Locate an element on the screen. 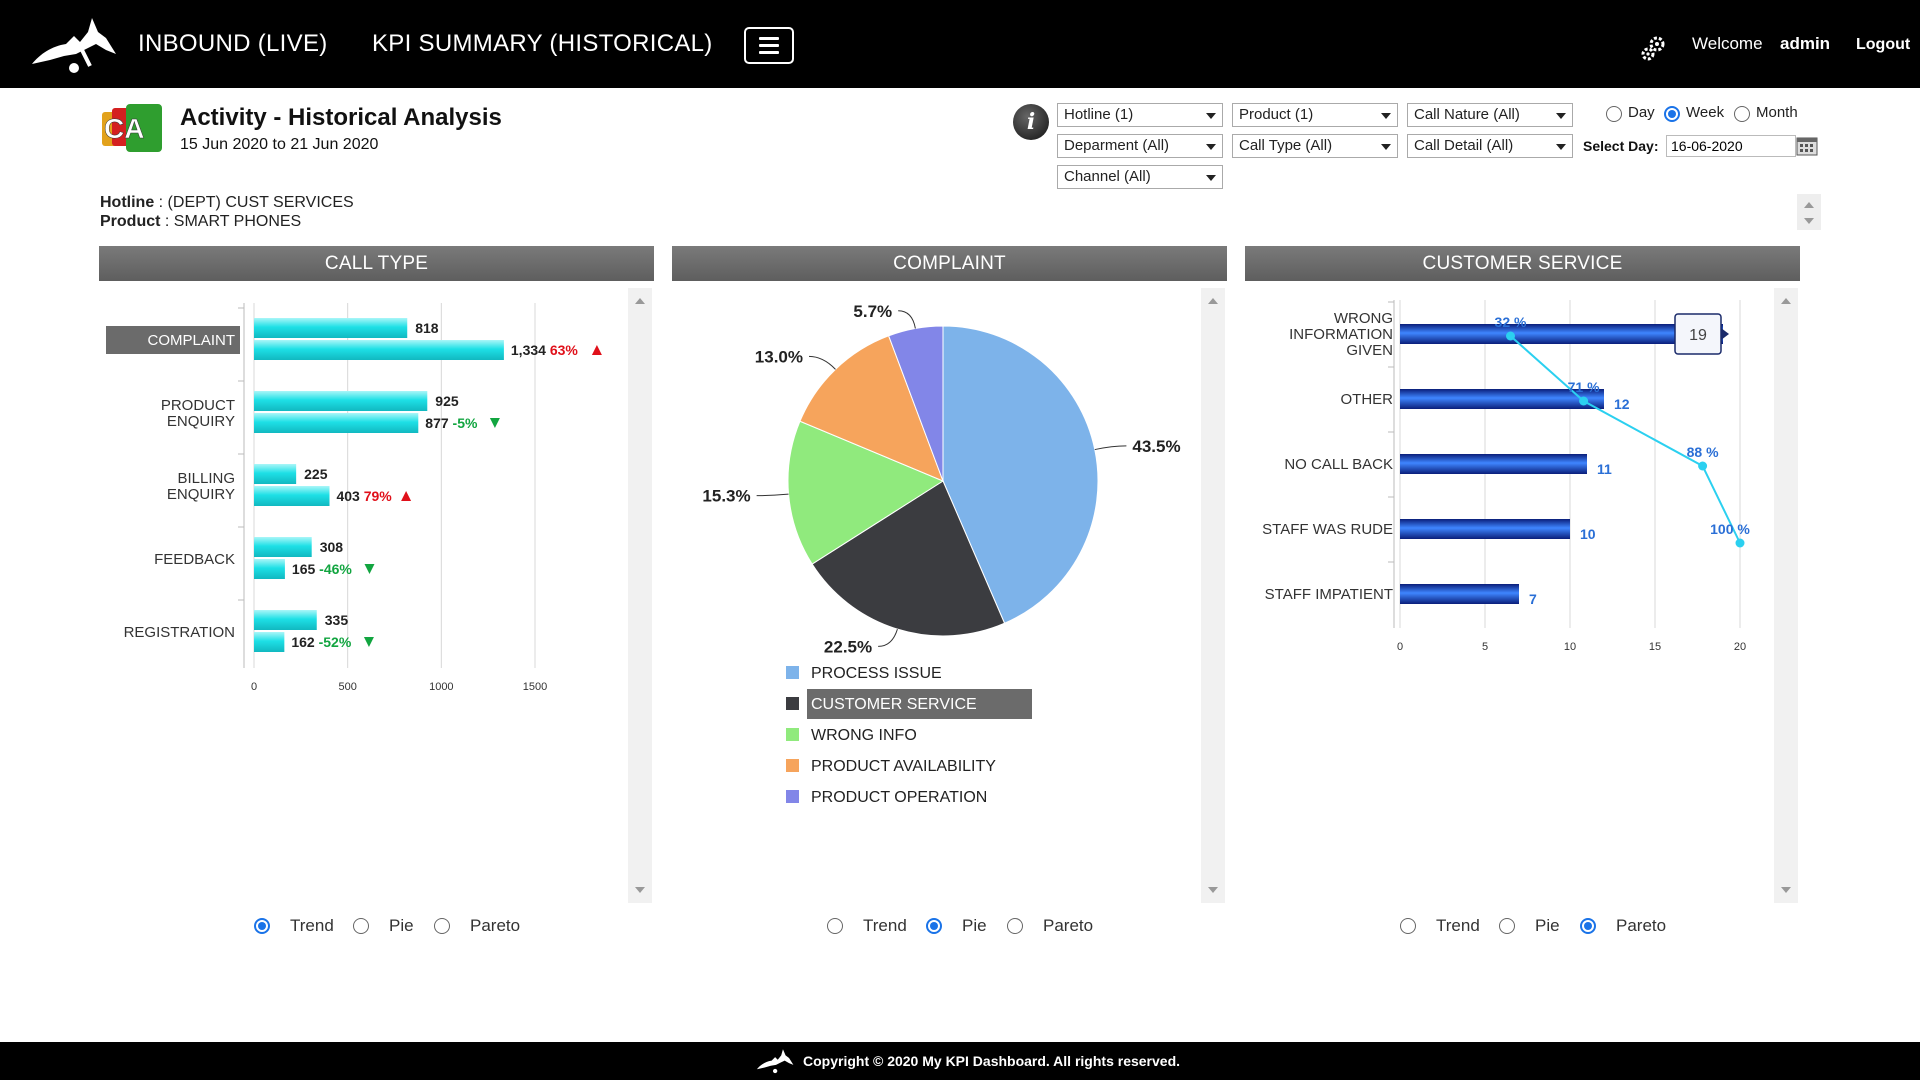  call-type-dropdown: Call Type (All) is located at coordinates (1315, 146).